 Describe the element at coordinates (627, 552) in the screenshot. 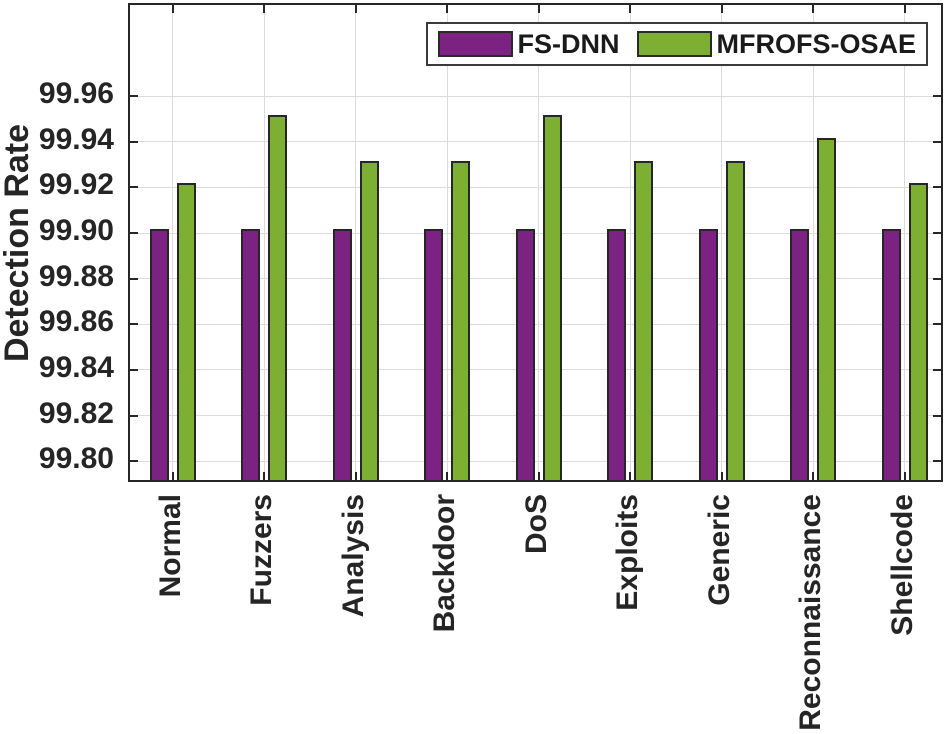

I see `x-category-label: Exploits` at that location.